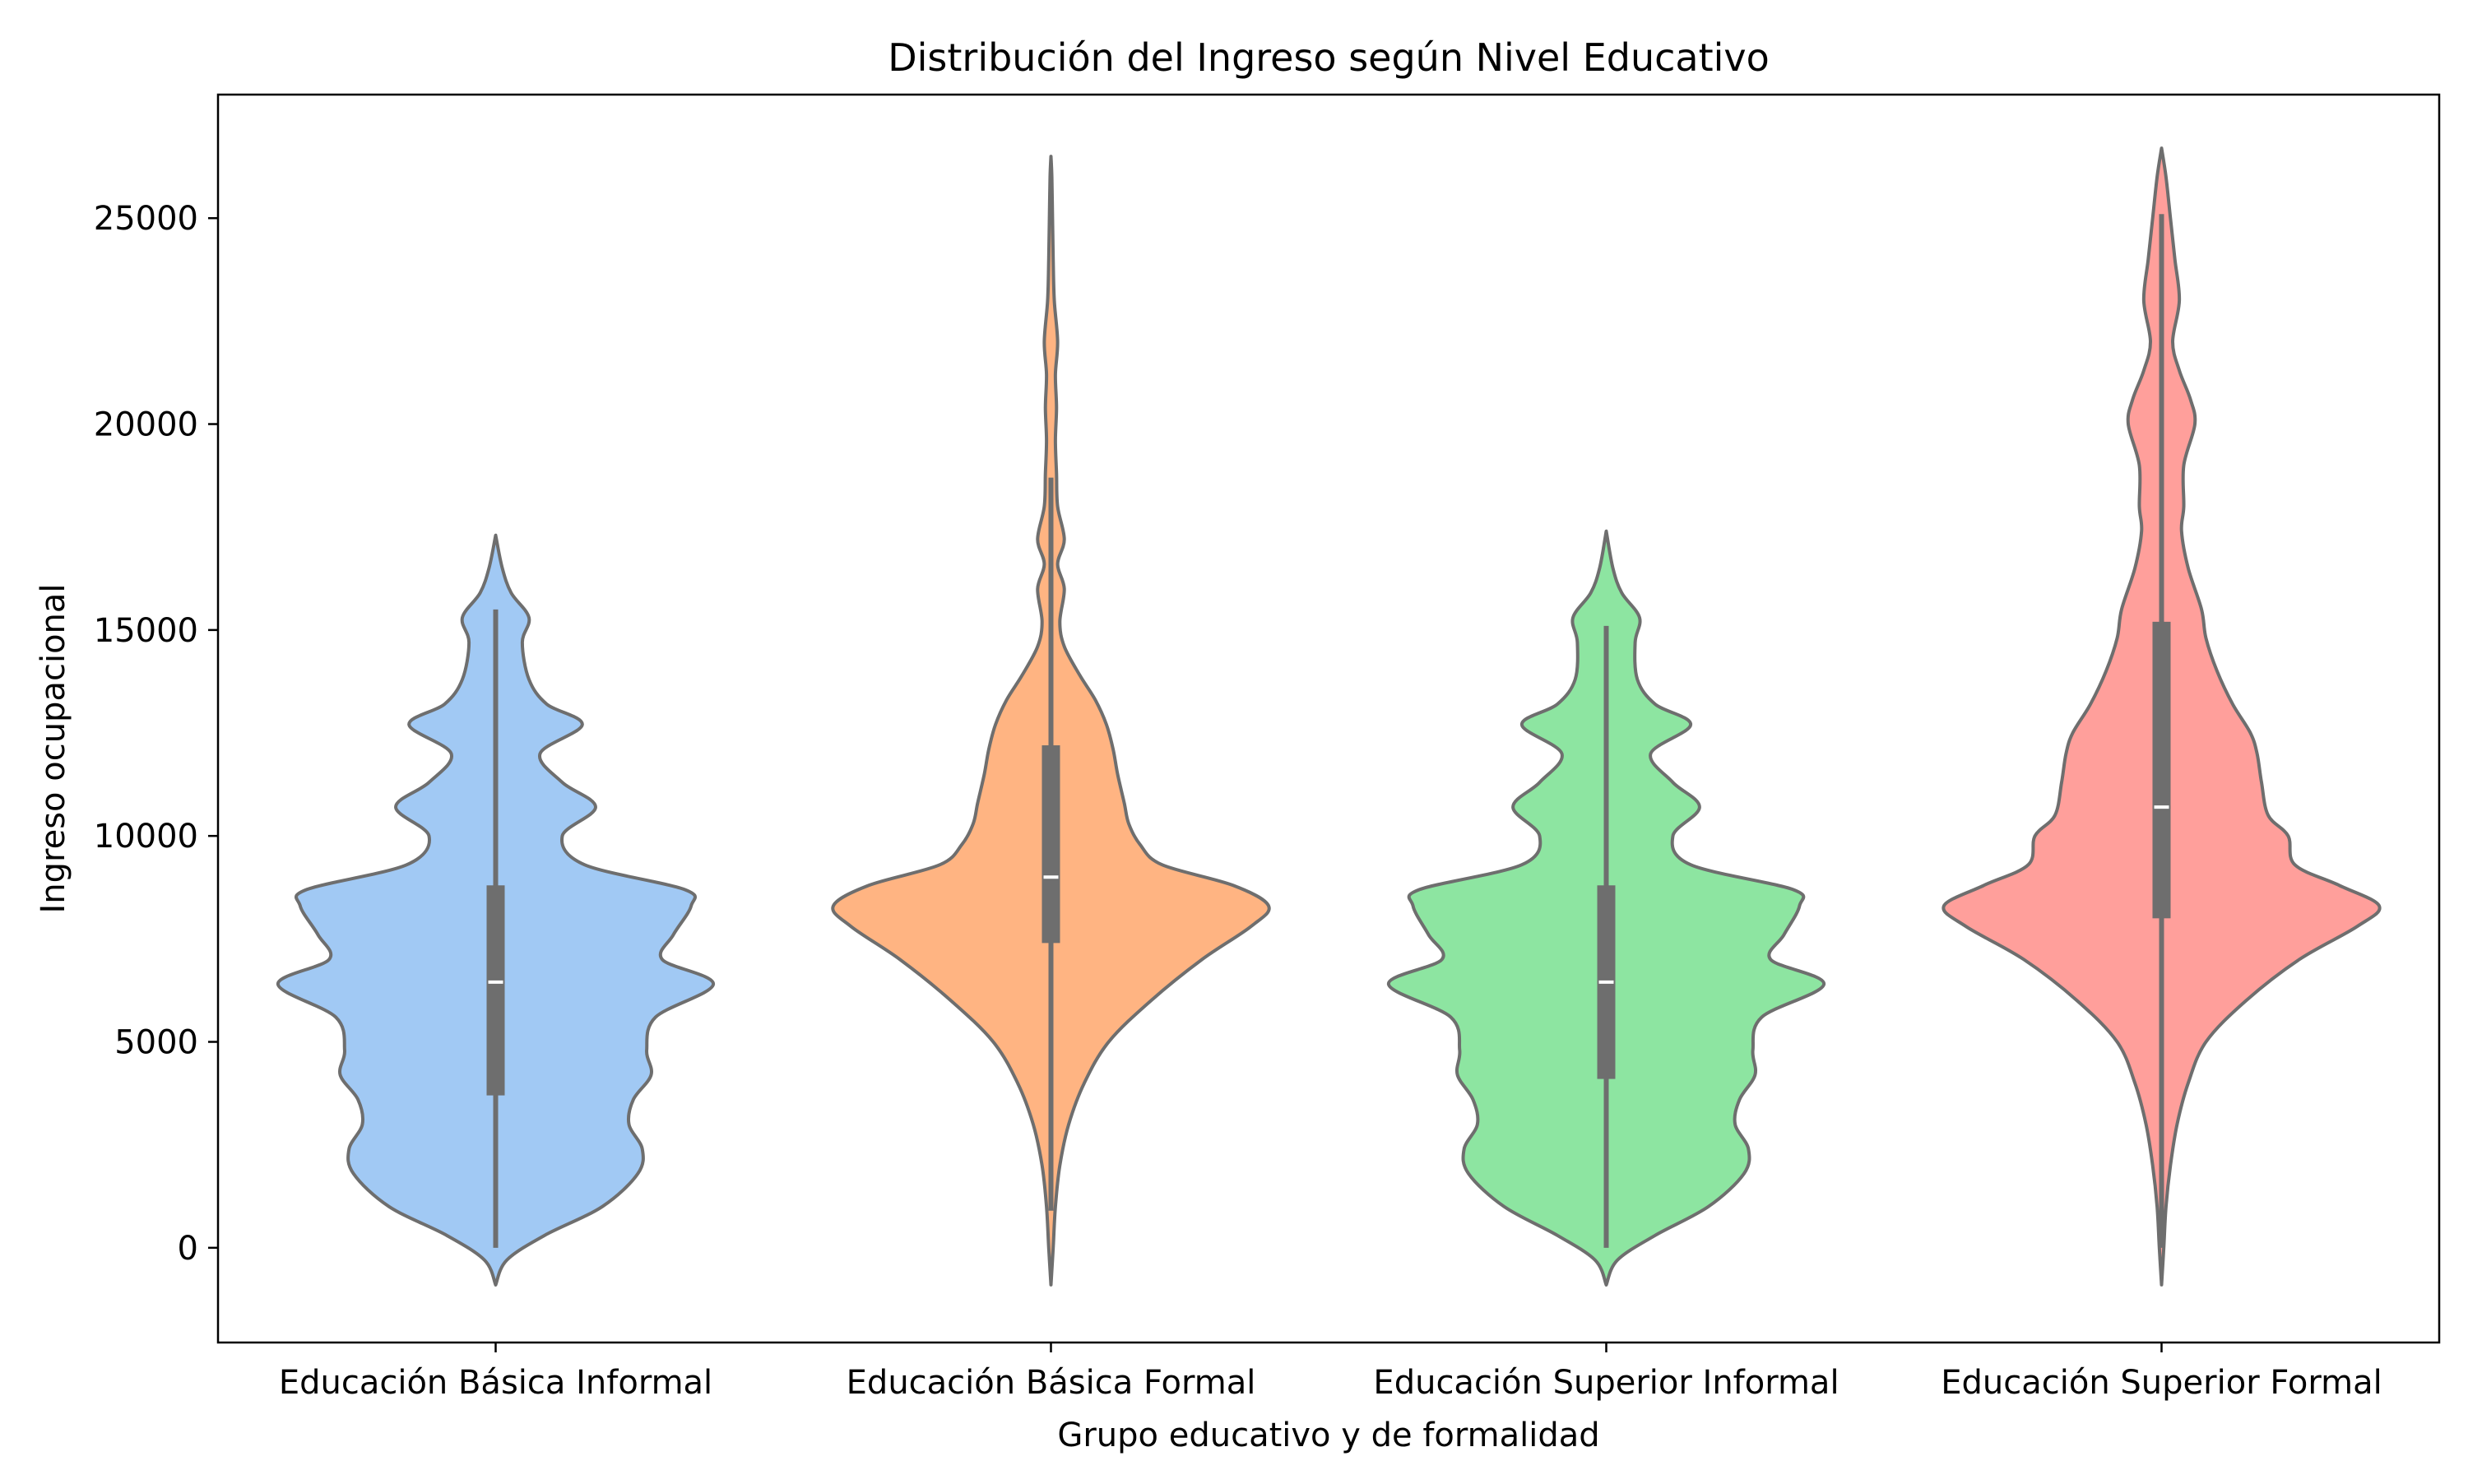 The width and height of the screenshot is (2468, 1484). What do you see at coordinates (1051, 1383) in the screenshot?
I see `x-tick-label: Educación Básica Formal` at bounding box center [1051, 1383].